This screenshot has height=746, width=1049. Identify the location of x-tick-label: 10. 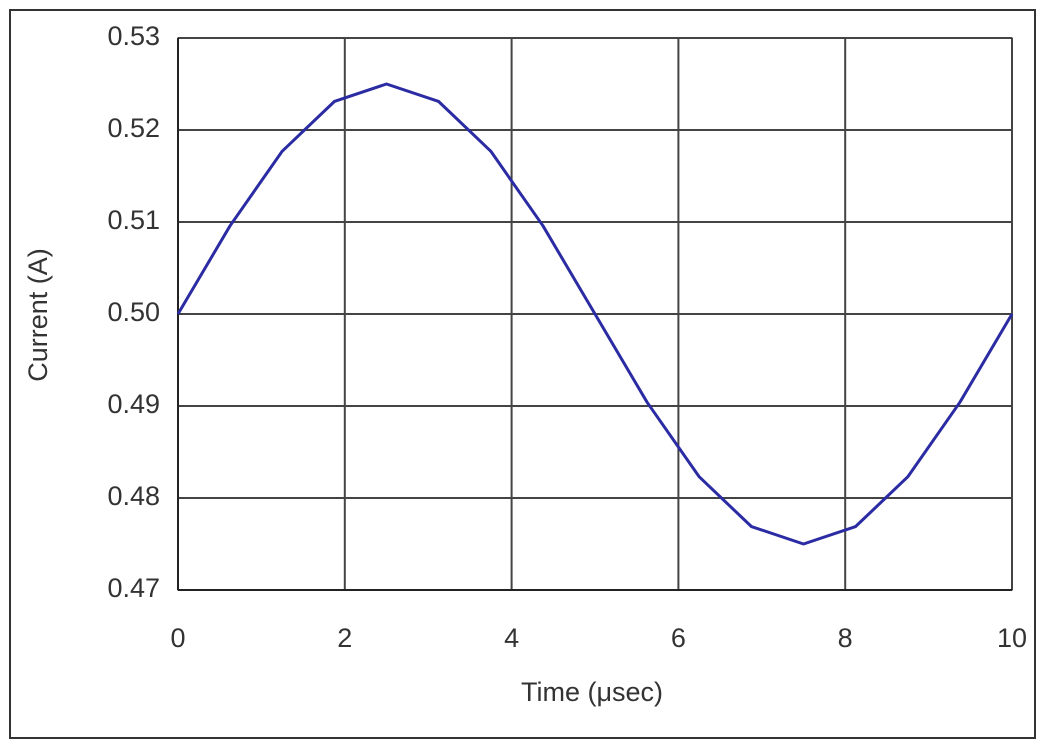
(1012, 638).